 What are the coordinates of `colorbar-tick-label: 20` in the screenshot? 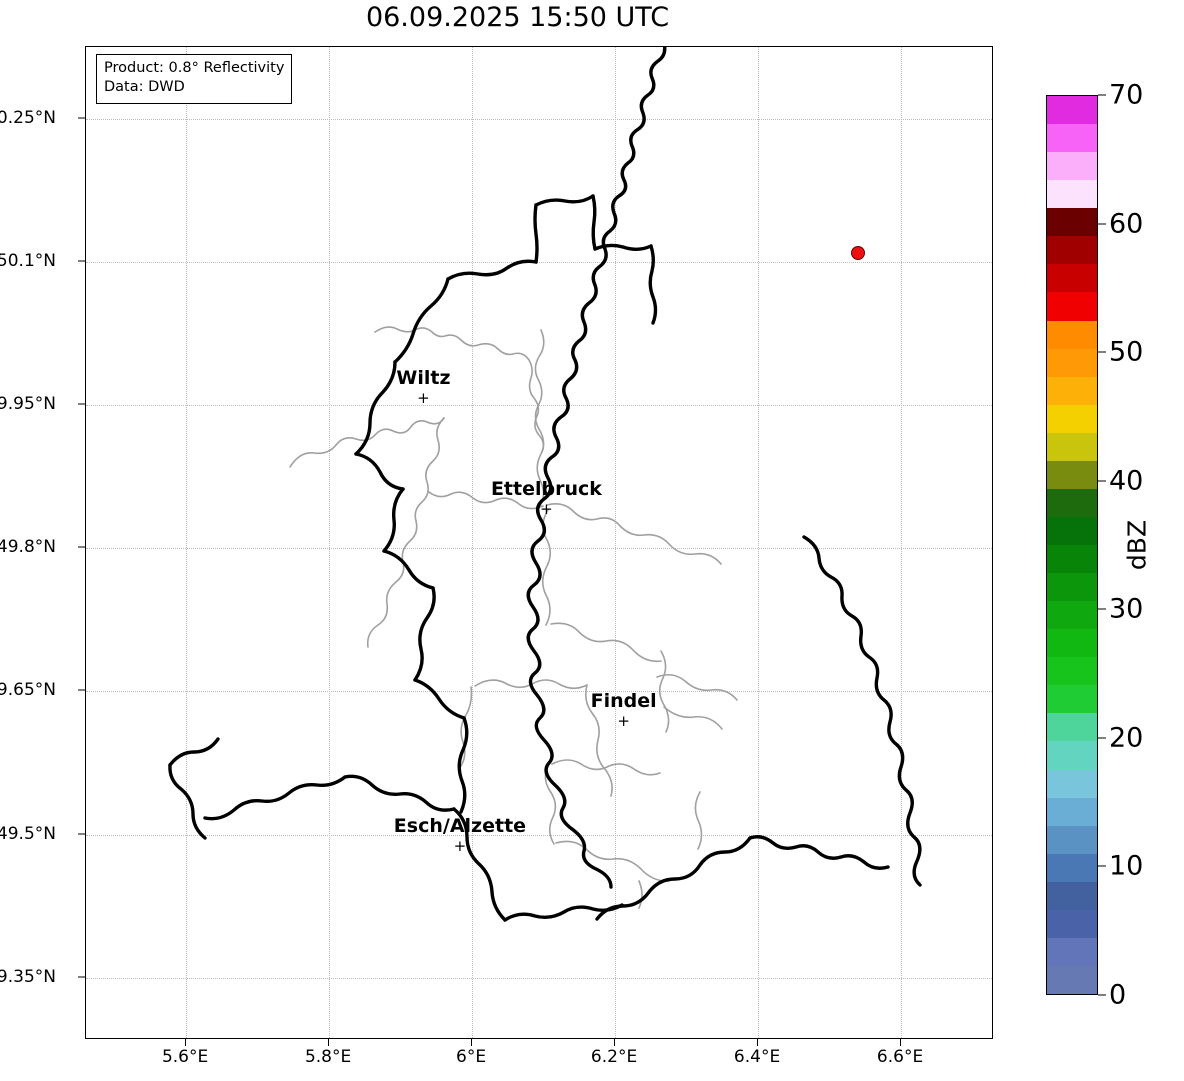 It's located at (1126, 738).